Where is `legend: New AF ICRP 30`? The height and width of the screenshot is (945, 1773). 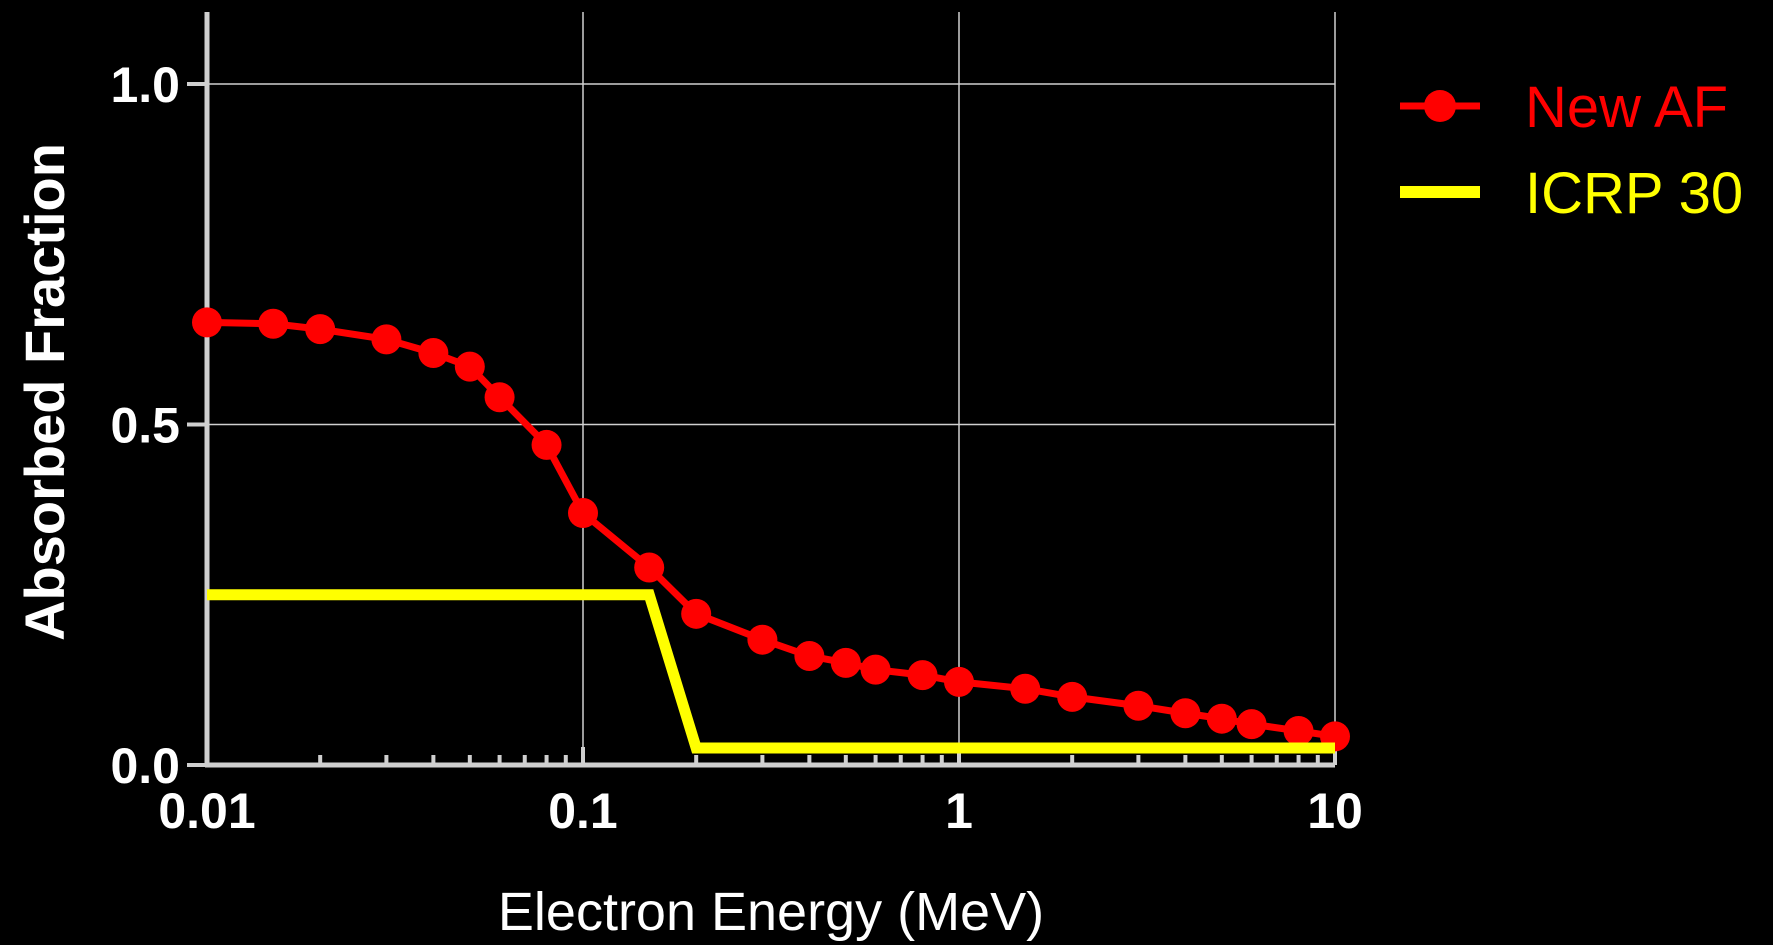
legend: New AF ICRP 30 is located at coordinates (1571, 150).